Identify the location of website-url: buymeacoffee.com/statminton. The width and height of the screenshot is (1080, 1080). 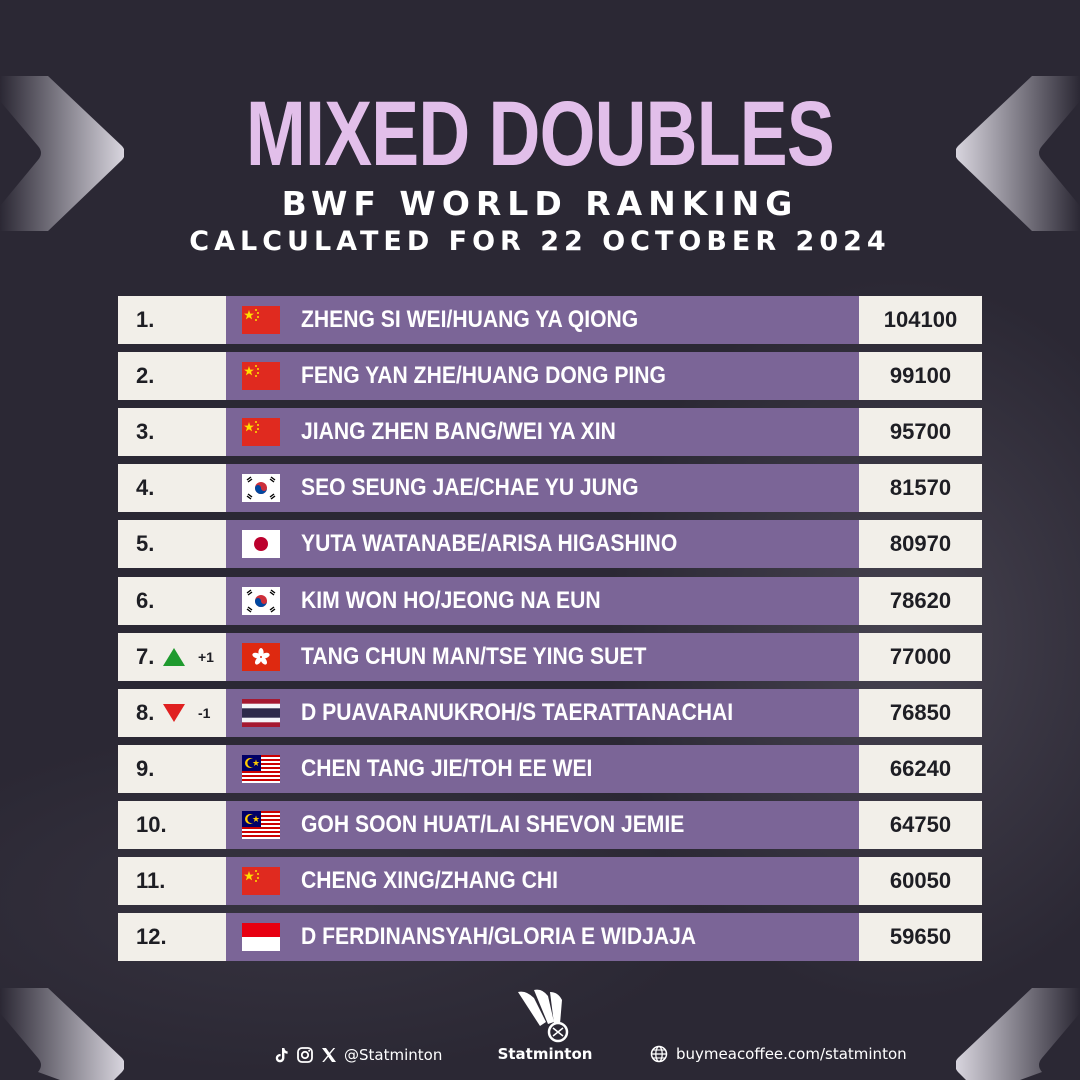
(791, 1054).